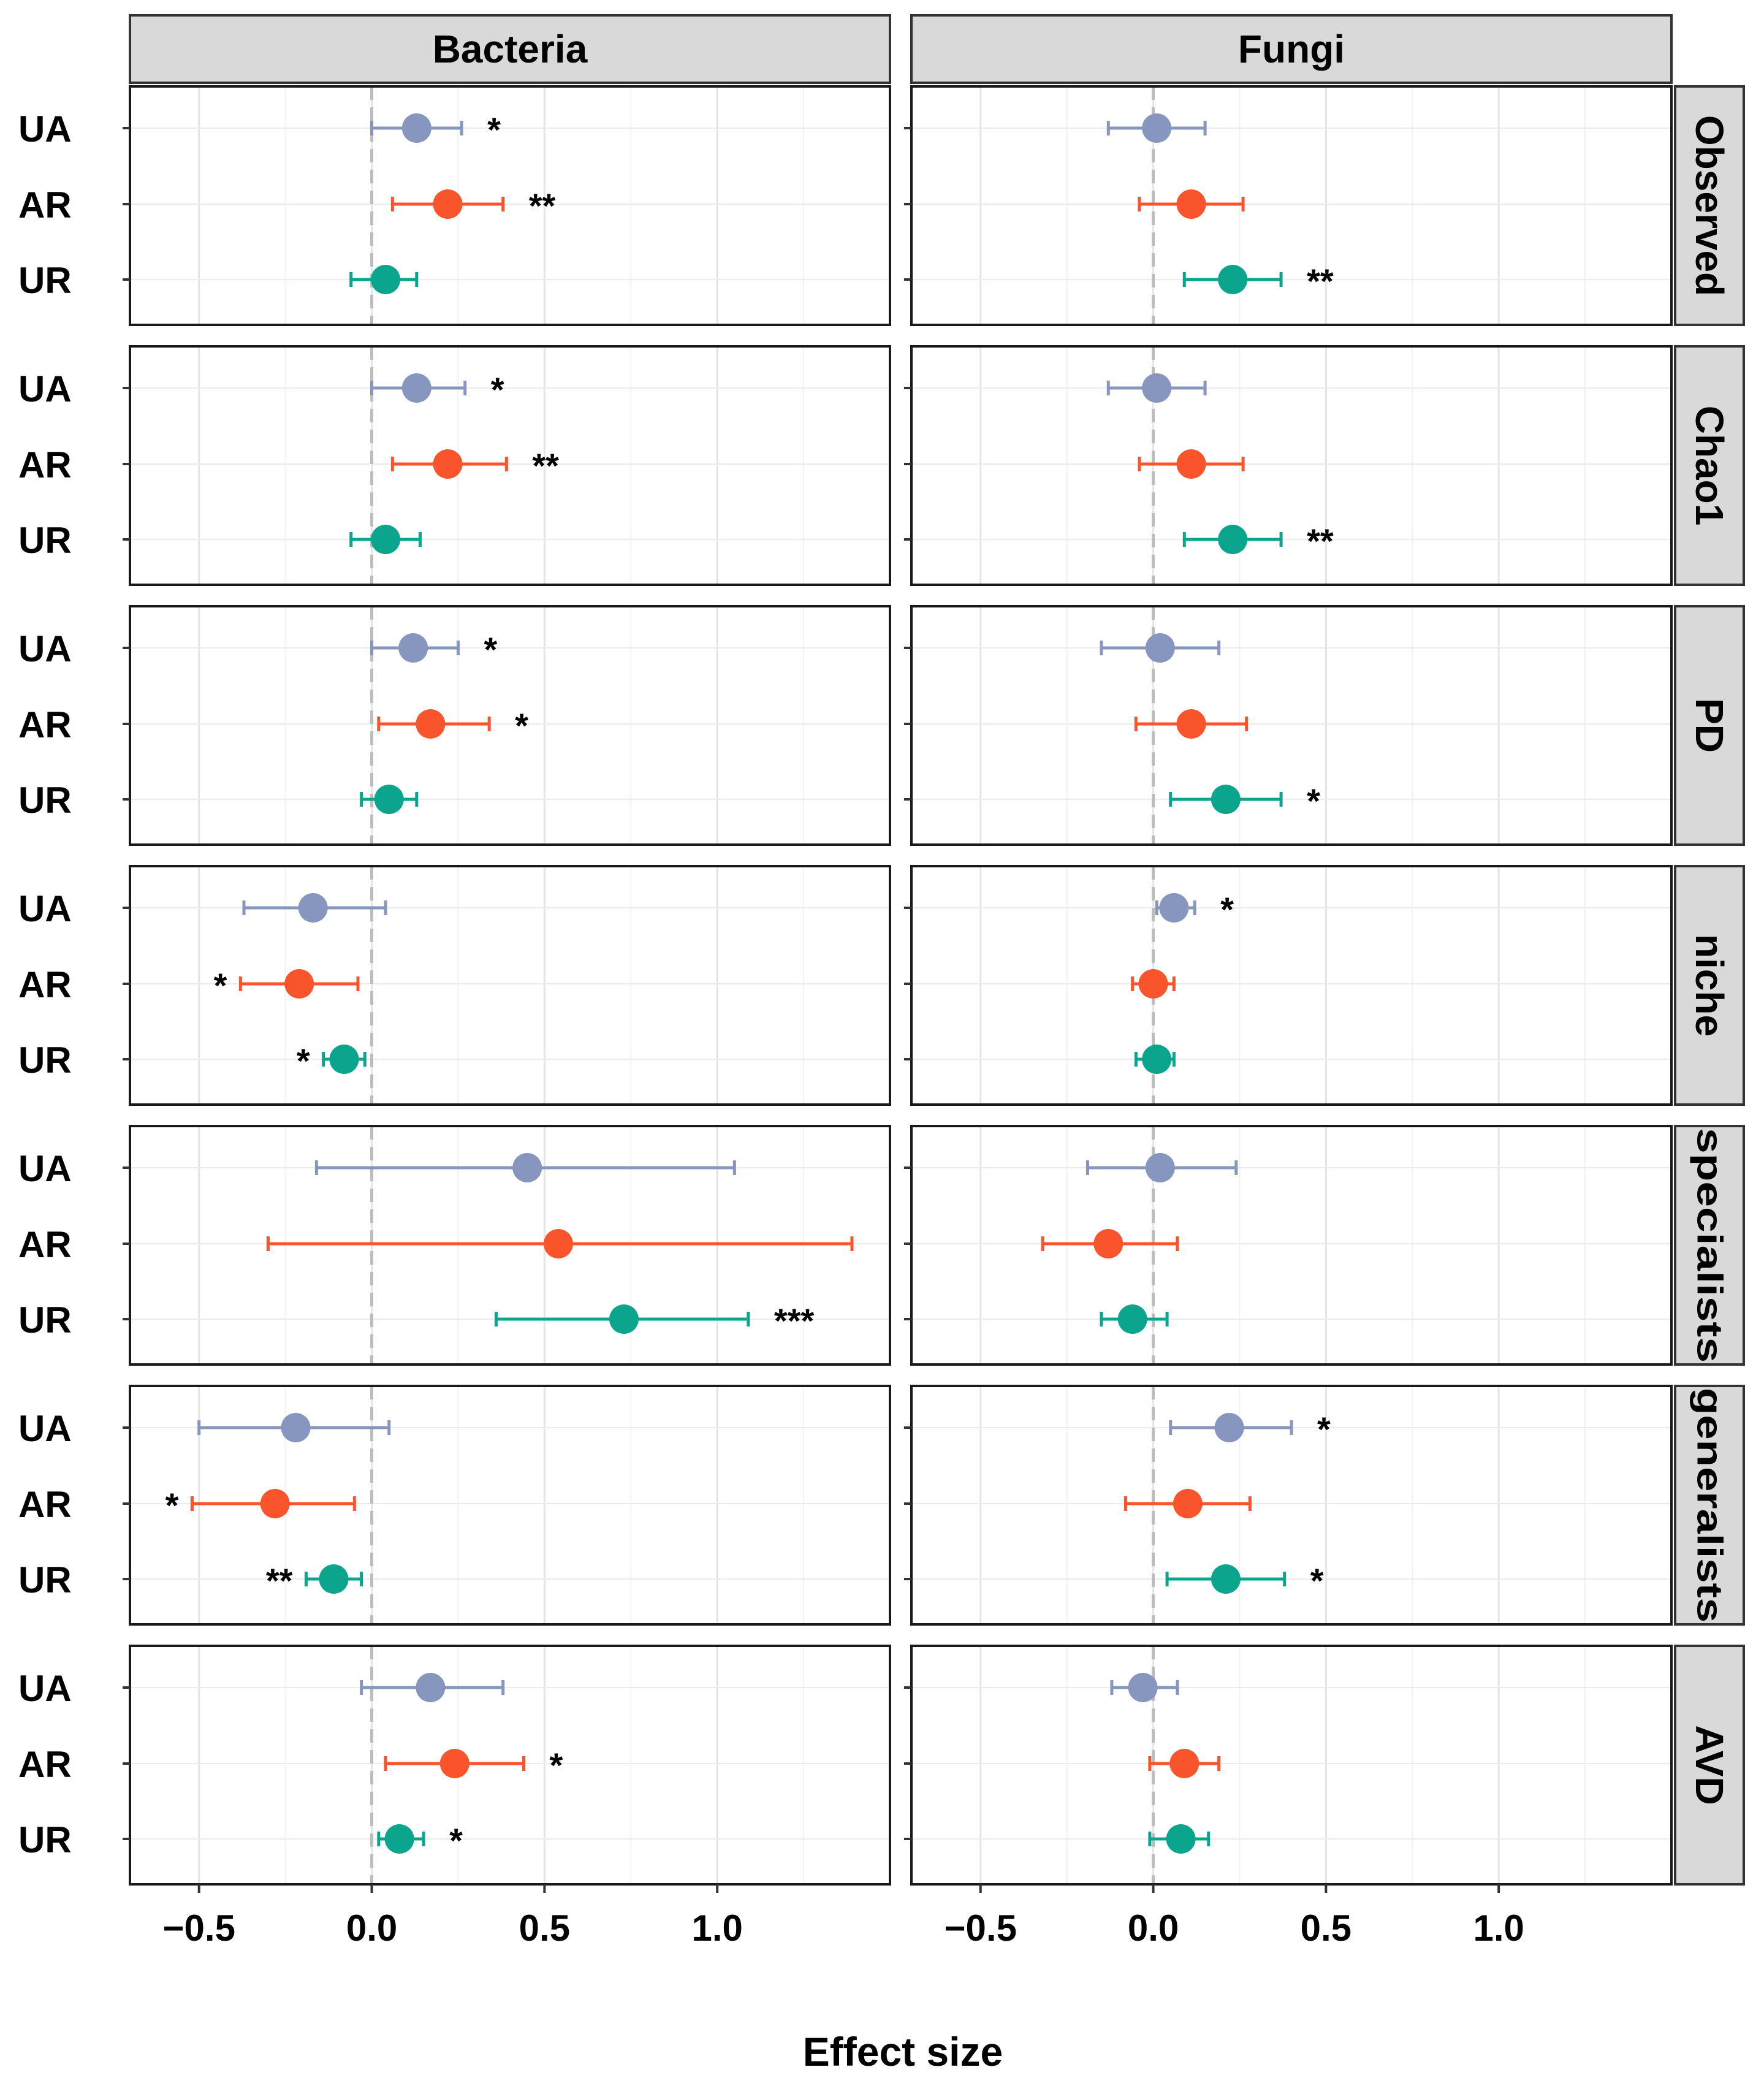  I want to click on row-strip-label: Chao1, so click(1709, 466).